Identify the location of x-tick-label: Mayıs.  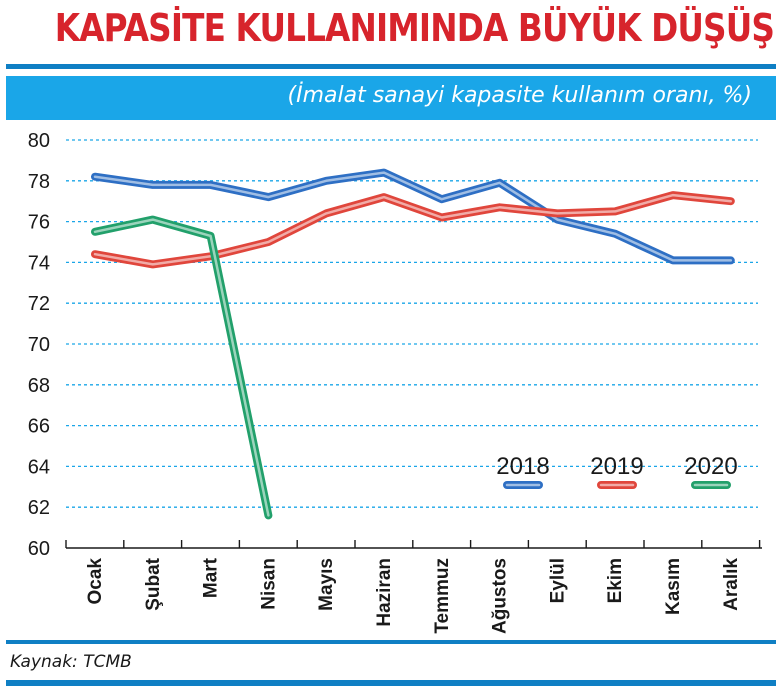
(326, 584).